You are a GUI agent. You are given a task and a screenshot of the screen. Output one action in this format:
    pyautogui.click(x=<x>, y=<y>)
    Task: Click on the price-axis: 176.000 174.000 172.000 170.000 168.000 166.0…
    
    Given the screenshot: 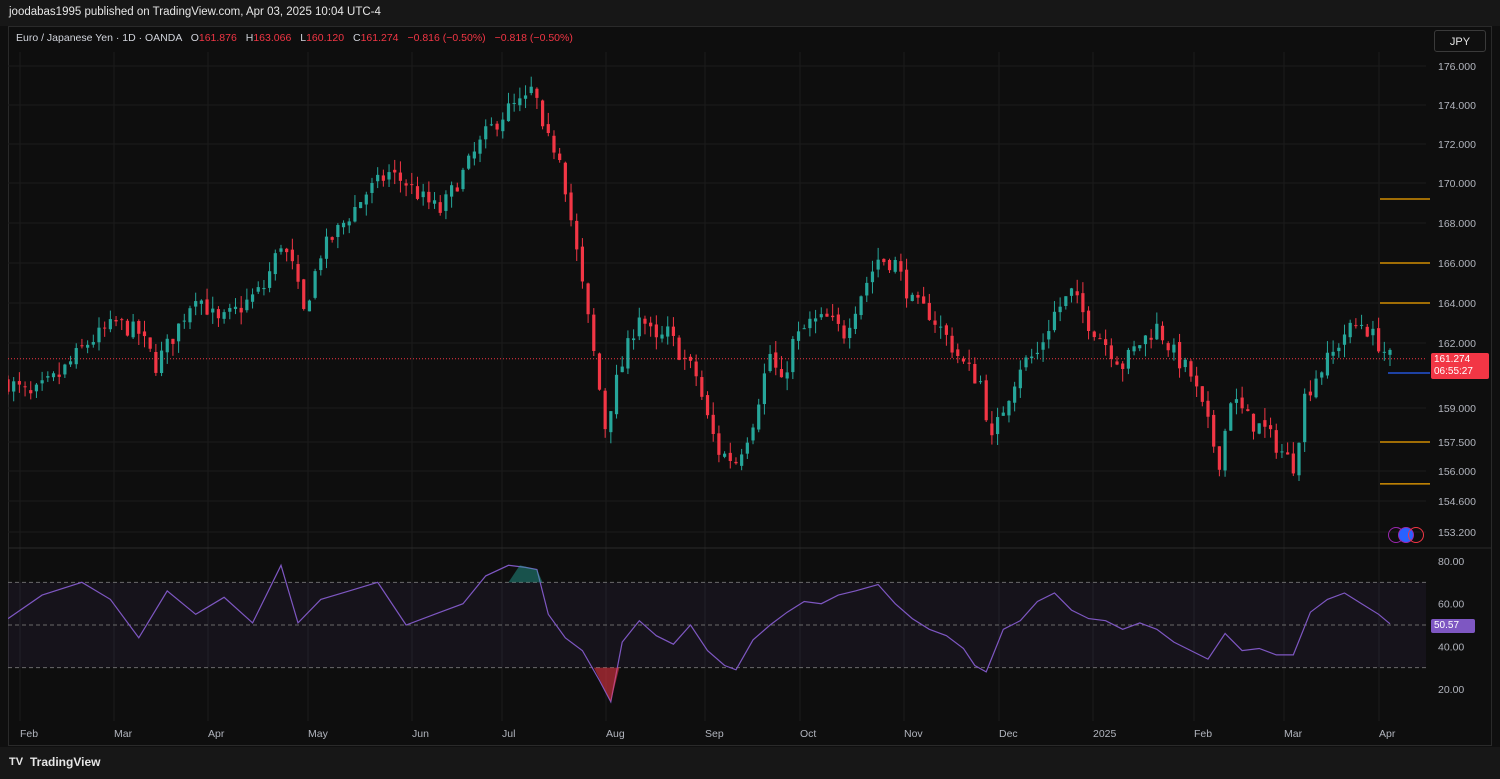 What is the action you would take?
    pyautogui.click(x=1457, y=300)
    